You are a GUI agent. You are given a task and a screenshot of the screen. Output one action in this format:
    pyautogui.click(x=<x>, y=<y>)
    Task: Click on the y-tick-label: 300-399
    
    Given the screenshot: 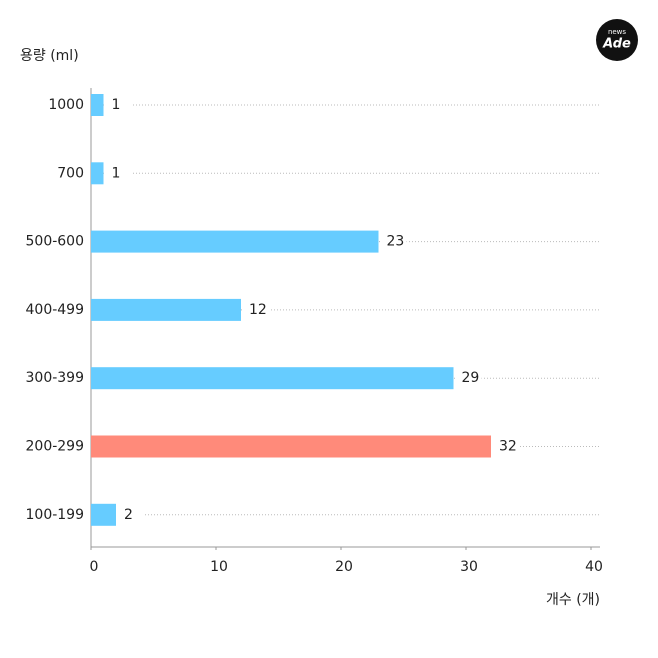 What is the action you would take?
    pyautogui.click(x=55, y=378)
    